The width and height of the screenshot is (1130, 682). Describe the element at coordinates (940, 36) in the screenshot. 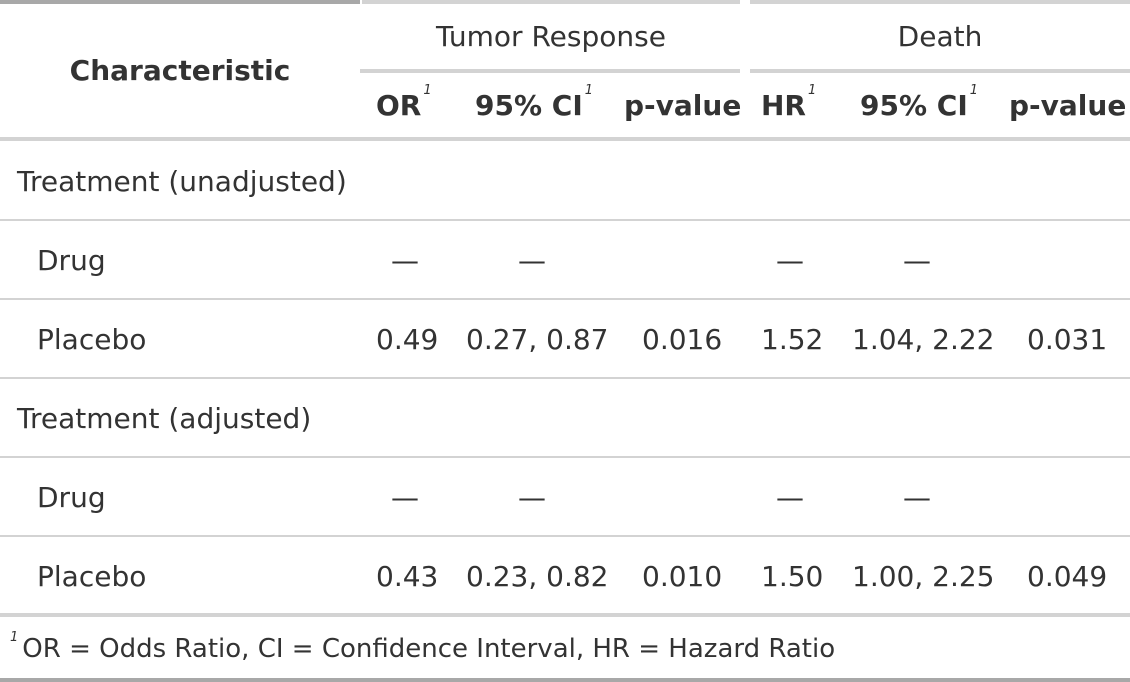

I see `spanner-death: Death` at that location.